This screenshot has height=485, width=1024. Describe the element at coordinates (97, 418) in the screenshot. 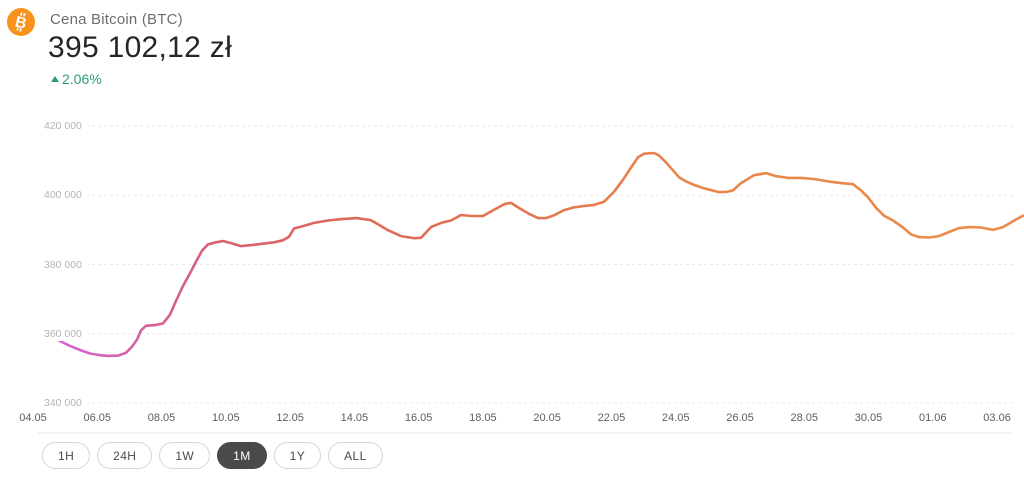

I see `x-axis-label: 06.05` at that location.